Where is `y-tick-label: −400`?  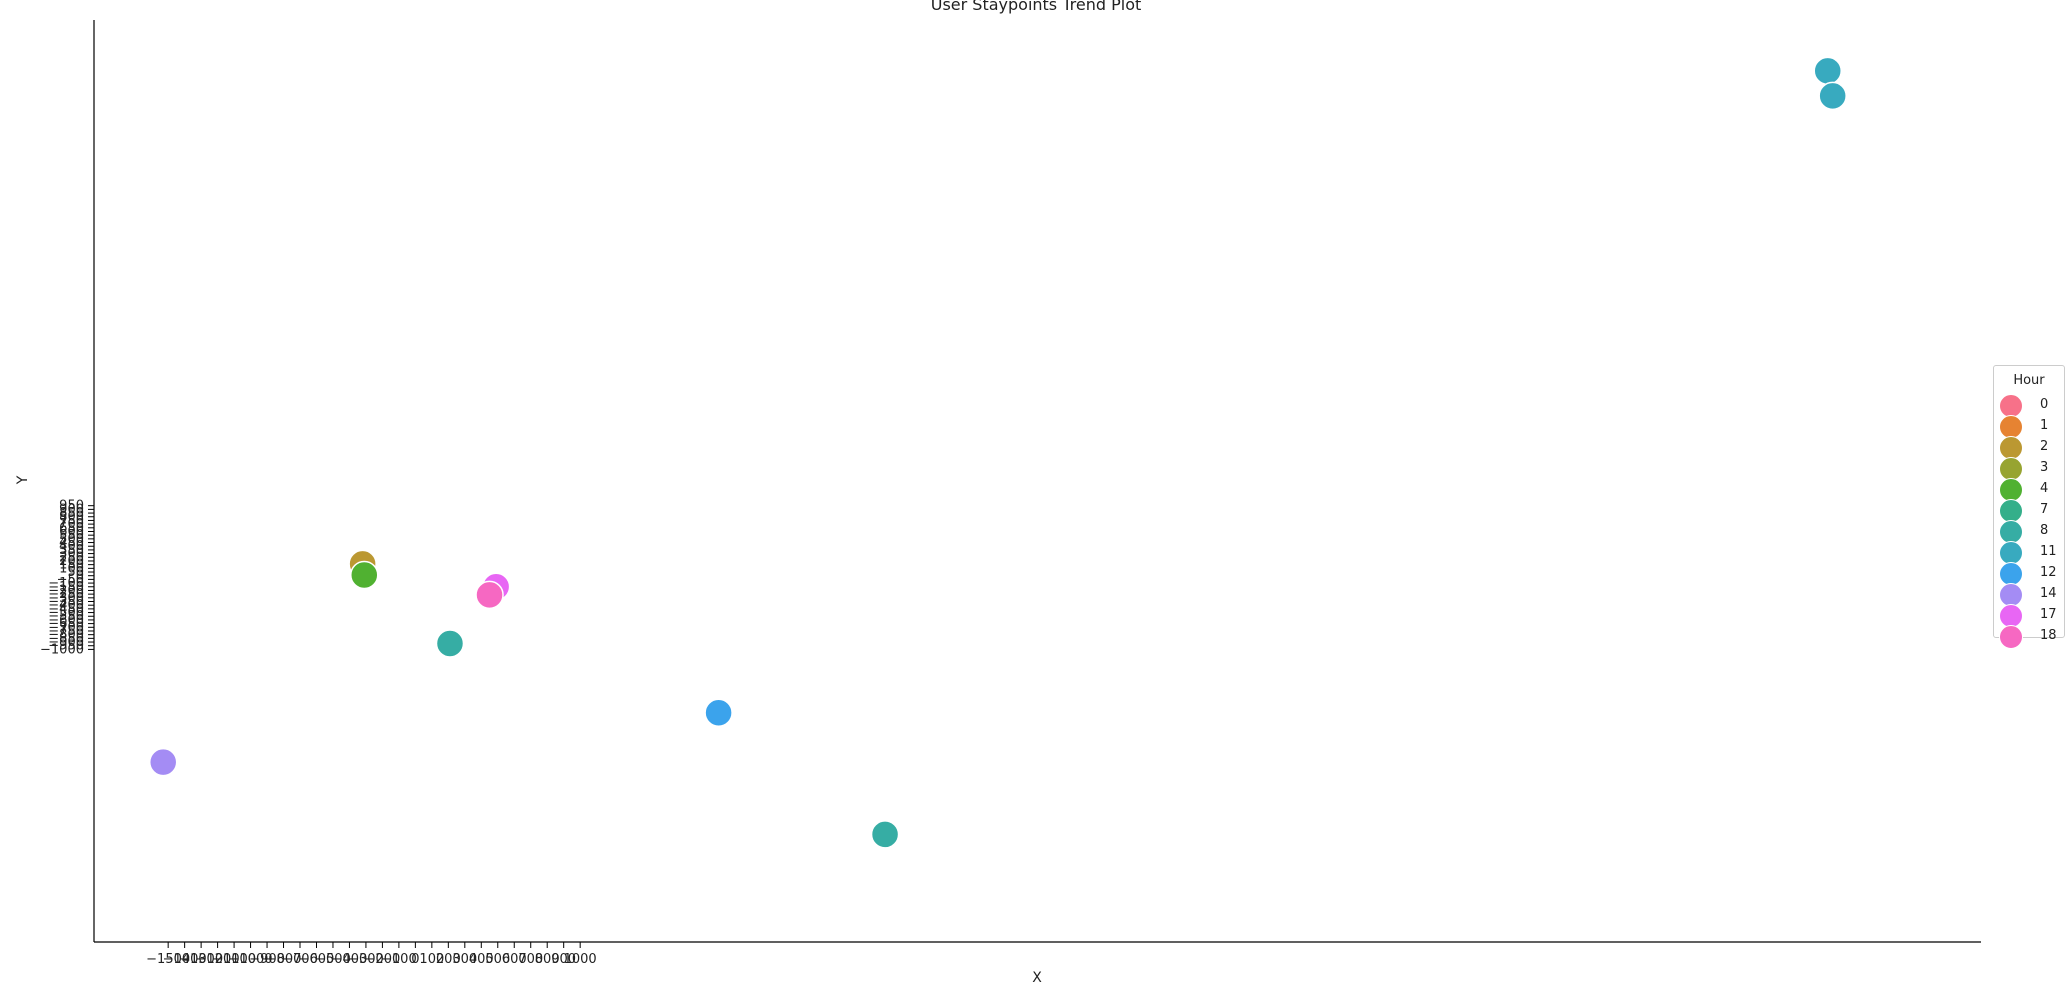 y-tick-label: −400 is located at coordinates (66, 605).